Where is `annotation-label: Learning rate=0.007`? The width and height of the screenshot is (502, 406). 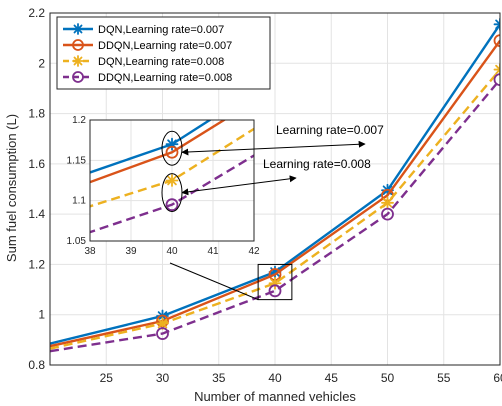 annotation-label: Learning rate=0.007 is located at coordinates (330, 130).